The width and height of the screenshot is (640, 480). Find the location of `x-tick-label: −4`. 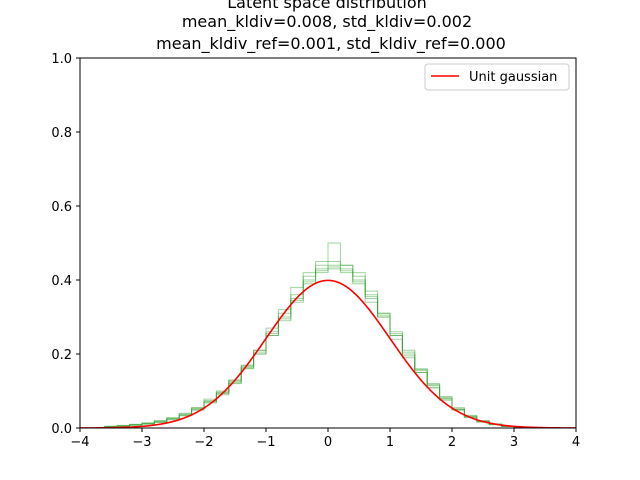

x-tick-label: −4 is located at coordinates (79, 442).